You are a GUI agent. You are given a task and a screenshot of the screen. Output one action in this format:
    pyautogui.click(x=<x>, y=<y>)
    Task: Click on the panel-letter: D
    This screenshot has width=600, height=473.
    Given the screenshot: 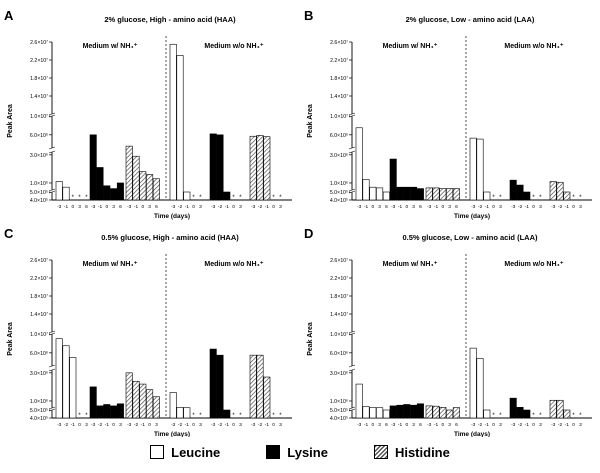 What is the action you would take?
    pyautogui.click(x=308, y=233)
    